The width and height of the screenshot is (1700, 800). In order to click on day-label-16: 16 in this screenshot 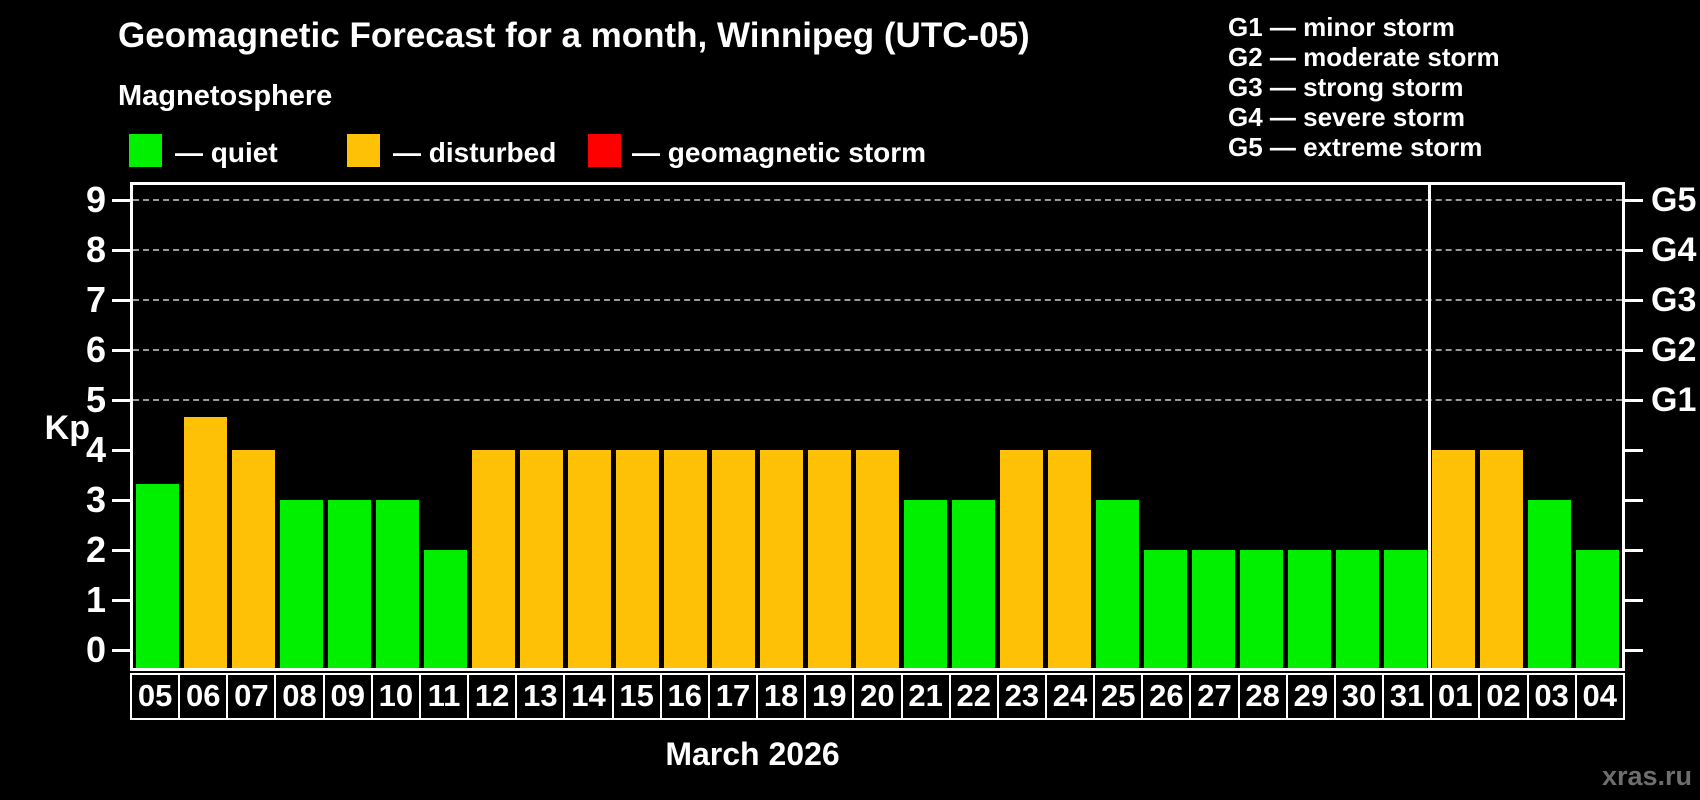, I will do `click(684, 696)`.